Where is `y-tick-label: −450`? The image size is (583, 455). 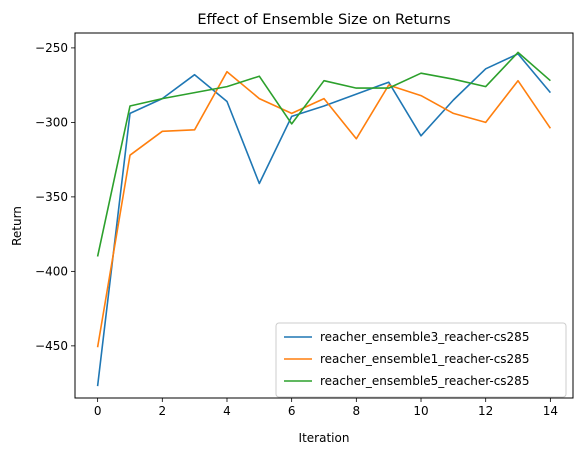 y-tick-label: −450 is located at coordinates (51, 346).